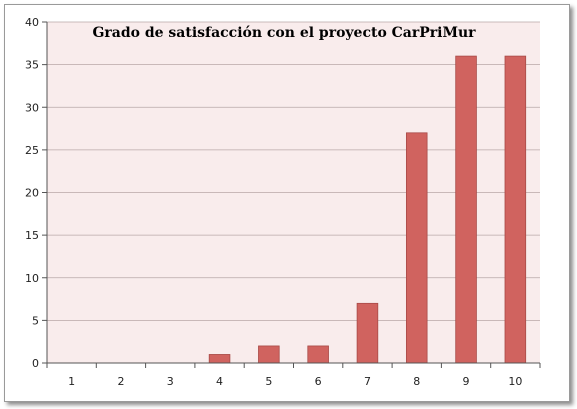  What do you see at coordinates (32, 235) in the screenshot?
I see `y-tick-label: 15` at bounding box center [32, 235].